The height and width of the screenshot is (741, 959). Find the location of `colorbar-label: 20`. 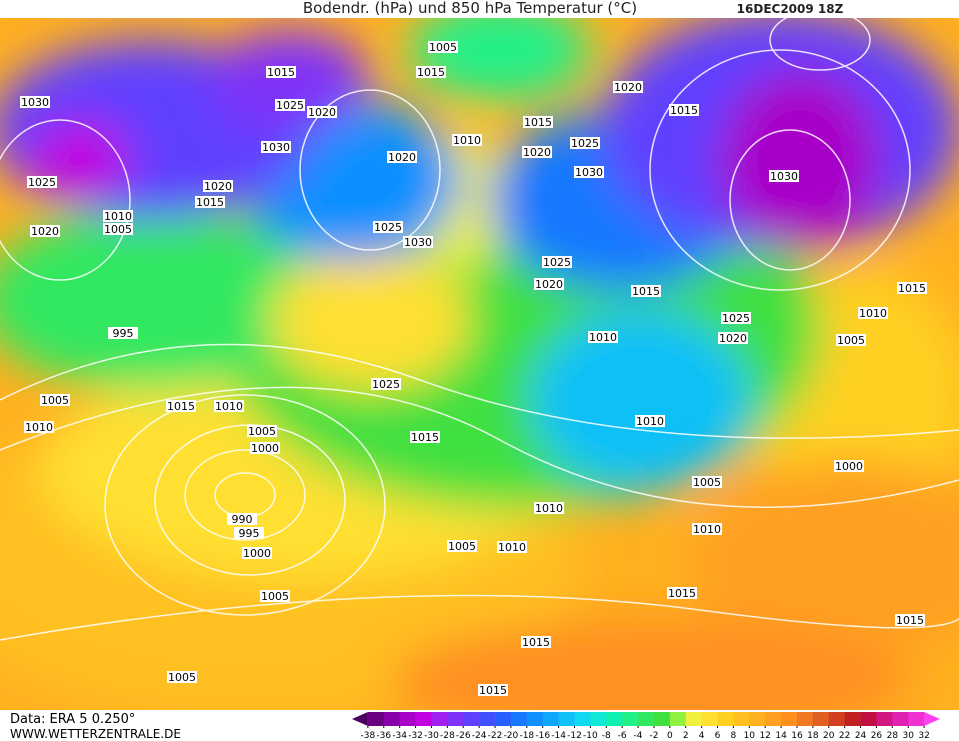

colorbar-label: 20 is located at coordinates (829, 736).